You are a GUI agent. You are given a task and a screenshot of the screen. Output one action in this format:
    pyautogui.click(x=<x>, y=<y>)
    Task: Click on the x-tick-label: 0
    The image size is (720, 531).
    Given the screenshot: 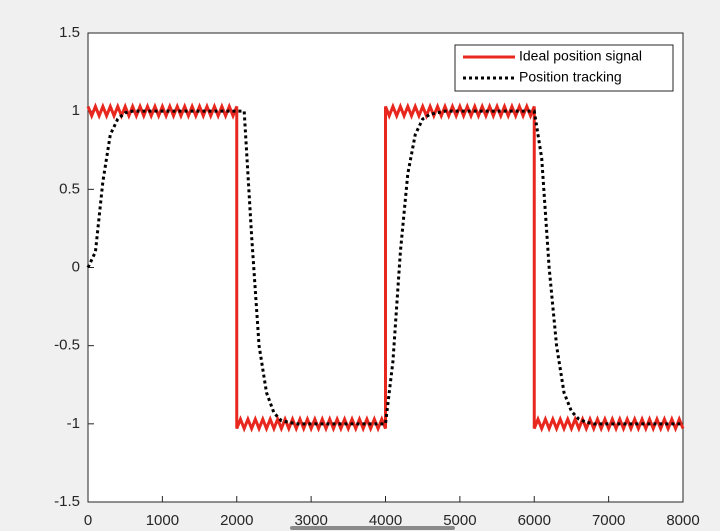 What is the action you would take?
    pyautogui.click(x=88, y=520)
    